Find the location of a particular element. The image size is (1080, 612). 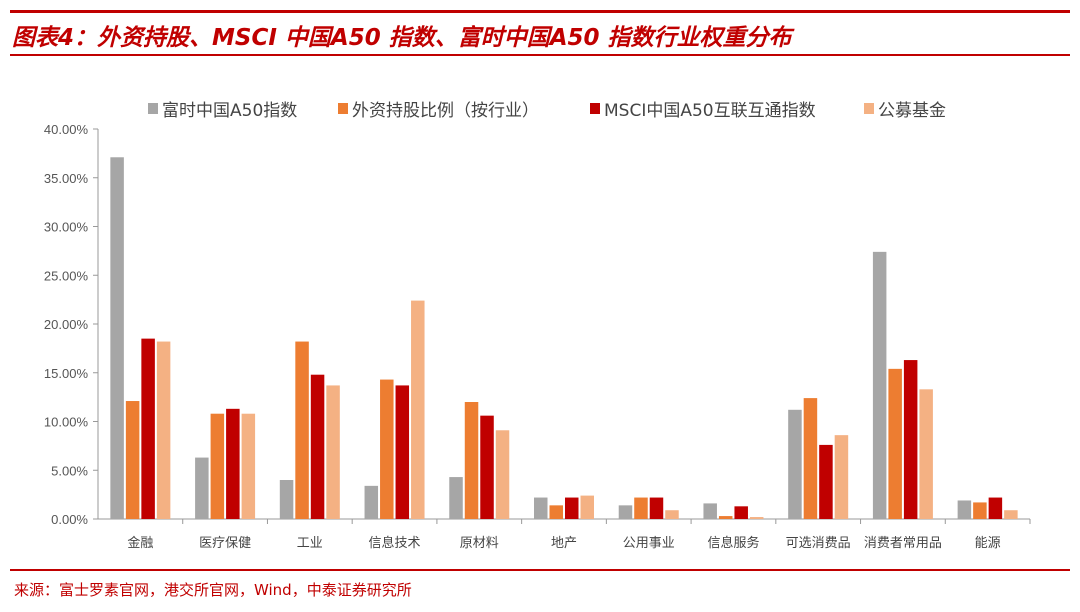

x-tick-label: 原材料 is located at coordinates (479, 543).